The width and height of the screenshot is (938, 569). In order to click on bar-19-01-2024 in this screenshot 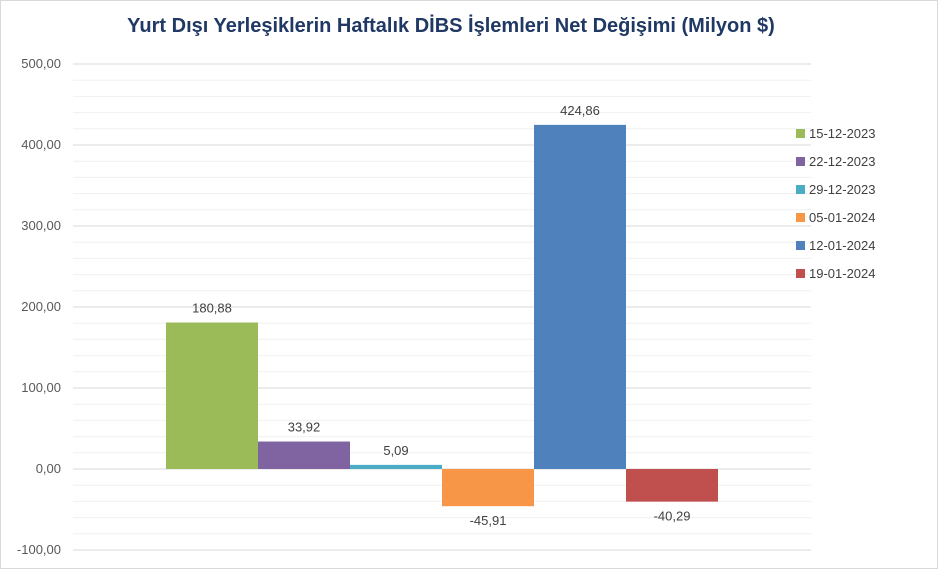, I will do `click(672, 485)`.